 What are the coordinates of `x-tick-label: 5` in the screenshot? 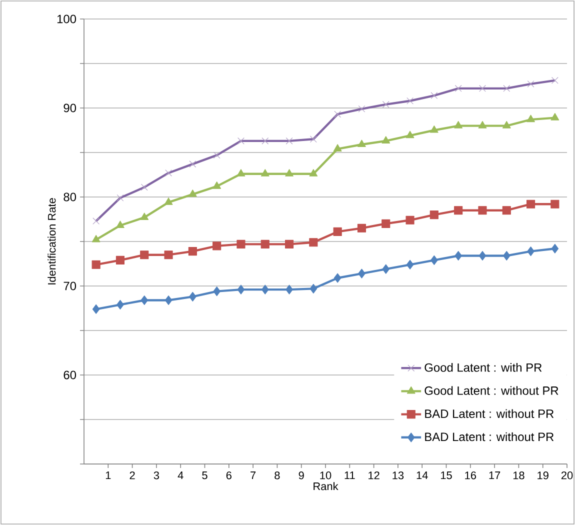 It's located at (205, 476).